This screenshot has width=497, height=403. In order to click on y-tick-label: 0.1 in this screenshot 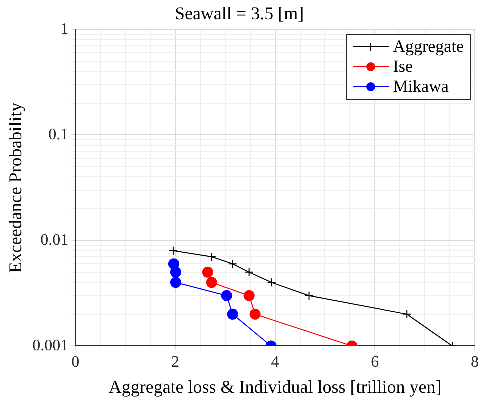, I will do `click(58, 135)`.